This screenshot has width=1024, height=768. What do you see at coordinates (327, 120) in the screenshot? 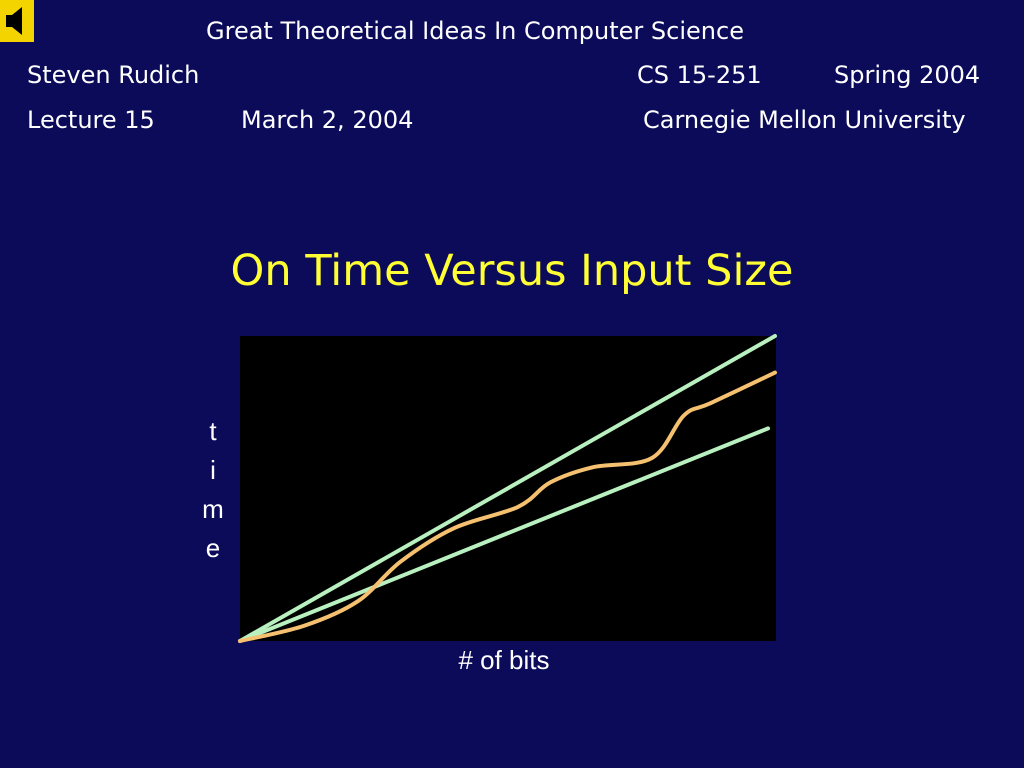
I see `lecture-date: March 2, 2004` at bounding box center [327, 120].